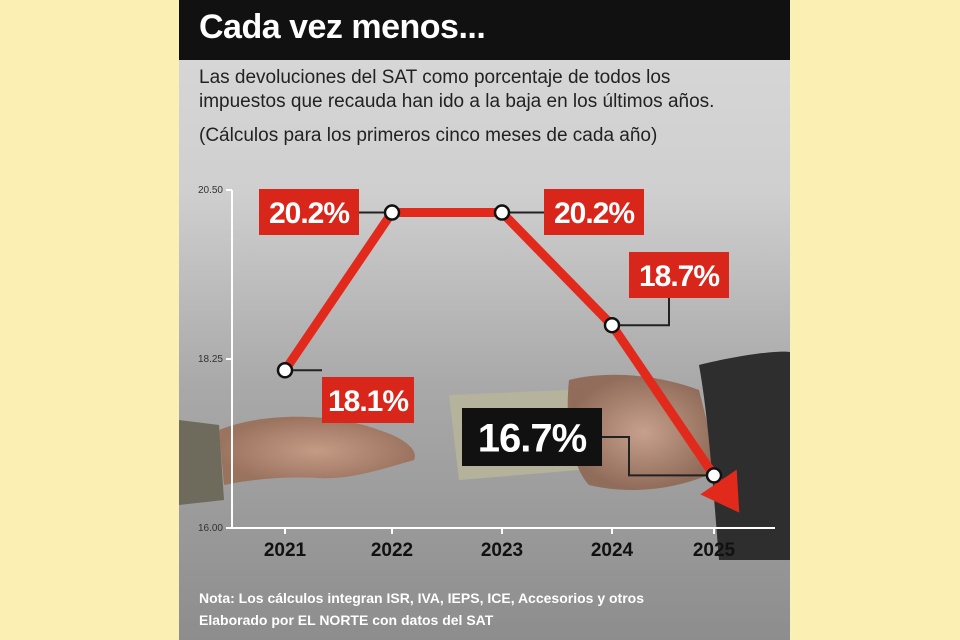  Describe the element at coordinates (643, 432) in the screenshot. I see `right-hand-shape` at that location.